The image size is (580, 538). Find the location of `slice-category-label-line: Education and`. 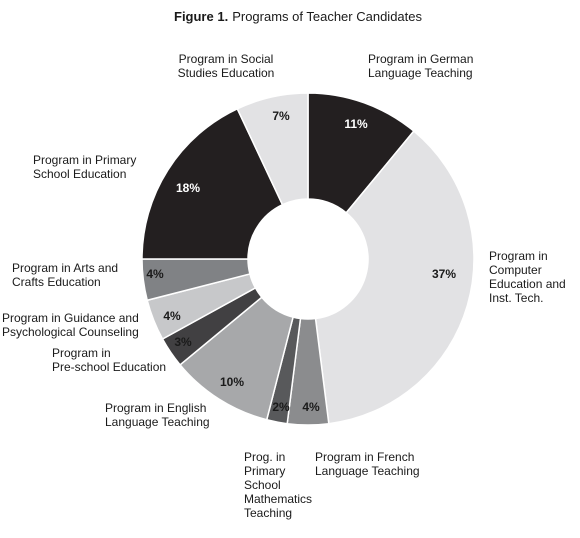

slice-category-label-line: Education and is located at coordinates (527, 284).